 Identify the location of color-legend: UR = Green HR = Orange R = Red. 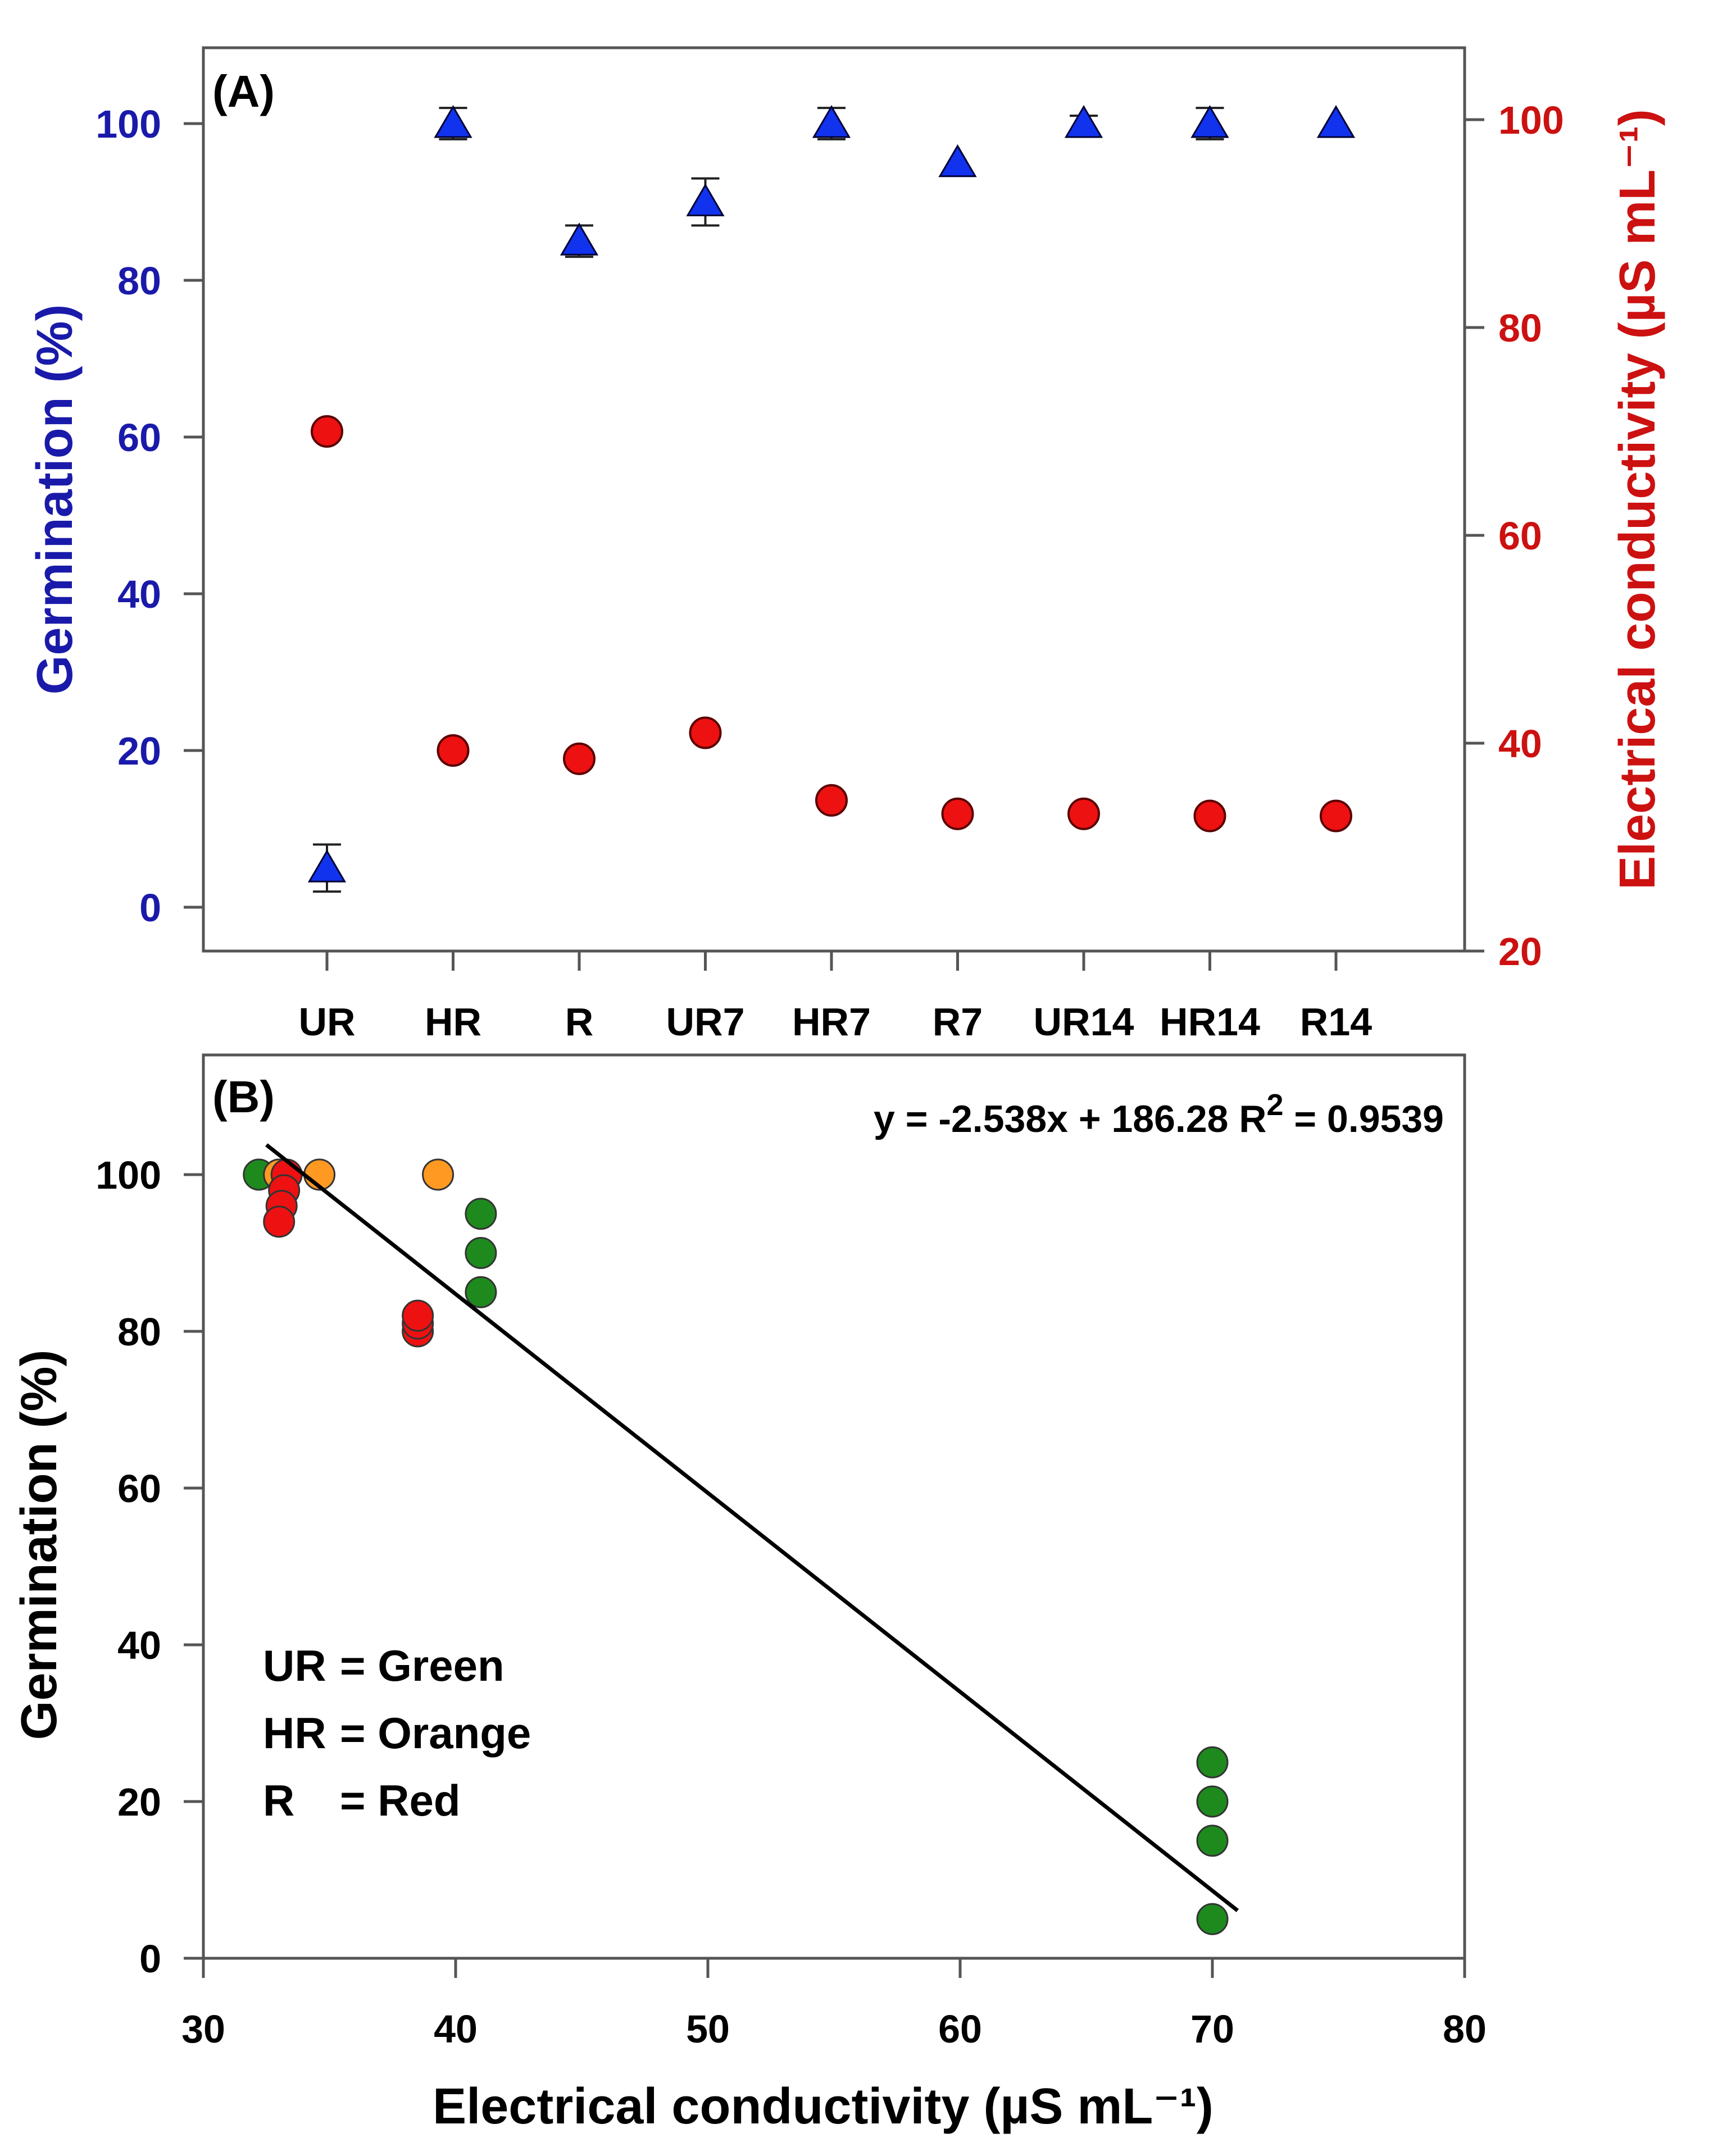
(397, 1733).